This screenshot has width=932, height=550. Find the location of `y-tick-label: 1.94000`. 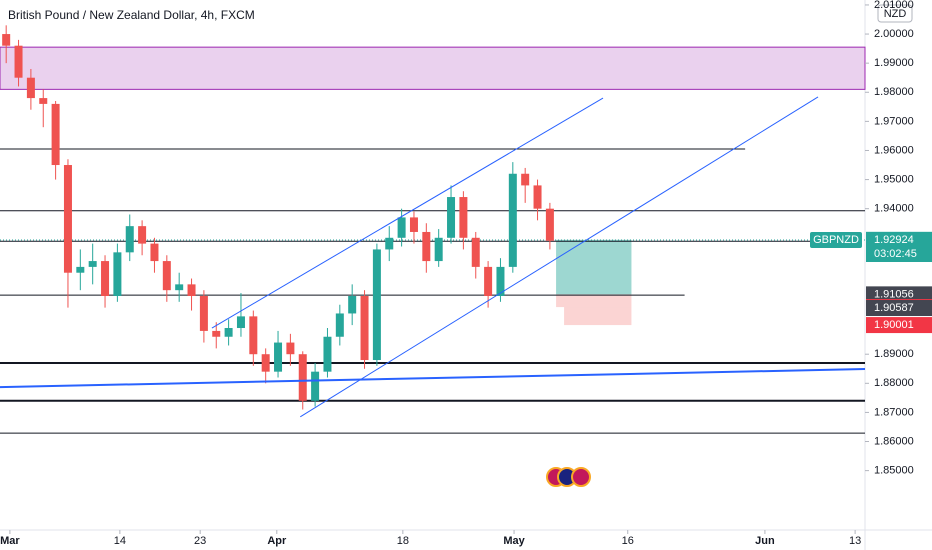

y-tick-label: 1.94000 is located at coordinates (894, 209).